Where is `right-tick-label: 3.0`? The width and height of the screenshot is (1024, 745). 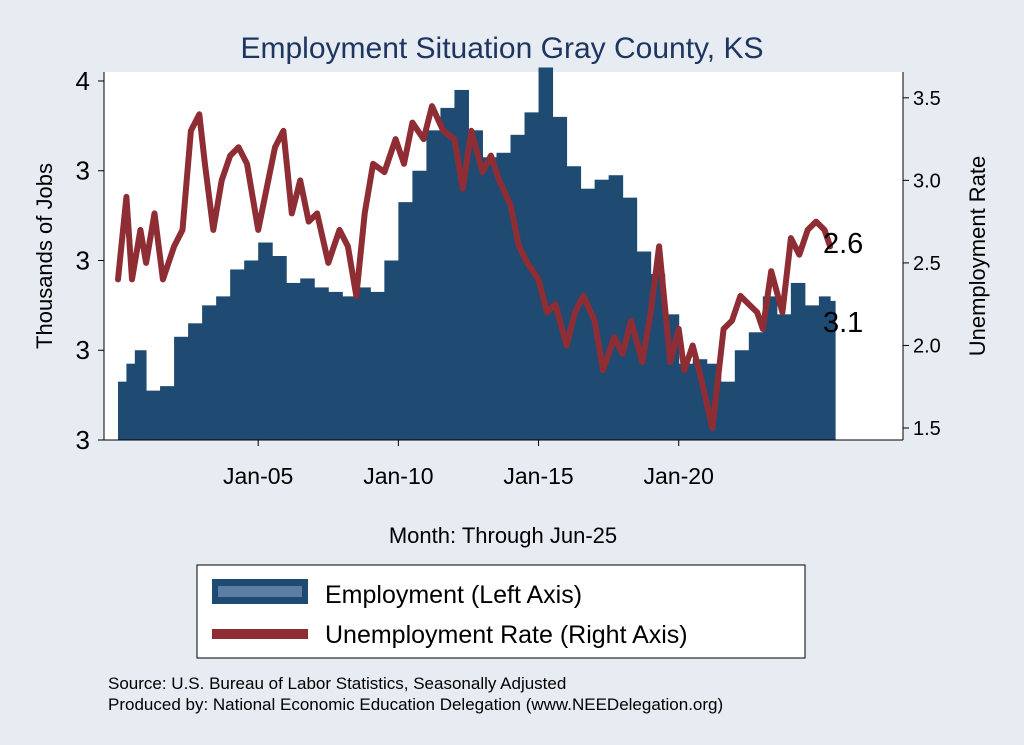
right-tick-label: 3.0 is located at coordinates (927, 181).